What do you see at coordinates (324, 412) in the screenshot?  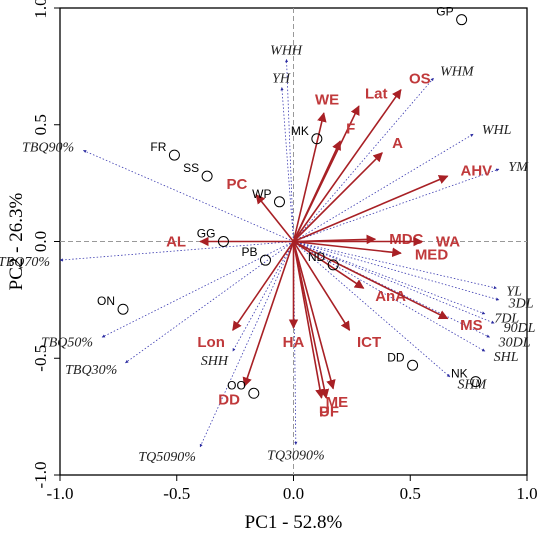 I see `trait-label-p: P` at bounding box center [324, 412].